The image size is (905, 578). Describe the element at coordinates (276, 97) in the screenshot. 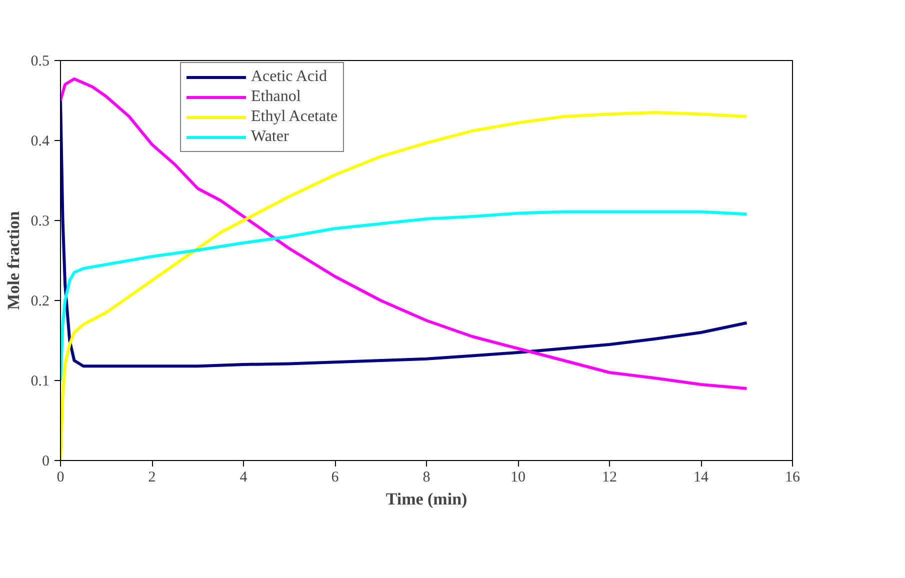

I see `legend-label: Ethanol` at that location.